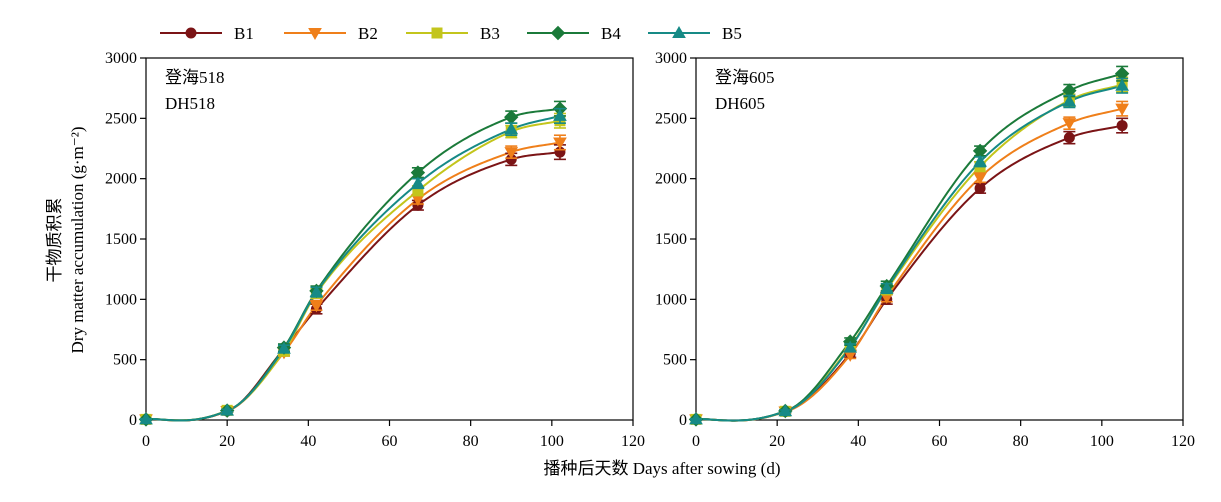 The height and width of the screenshot is (502, 1221). I want to click on panel-annotation: DH518, so click(190, 103).